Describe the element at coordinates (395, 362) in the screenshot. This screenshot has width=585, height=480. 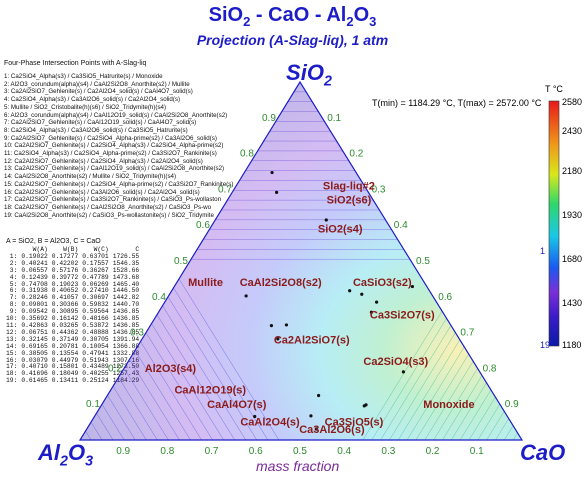
I see `phase-field-label: Ca2SiO4(s3)` at that location.